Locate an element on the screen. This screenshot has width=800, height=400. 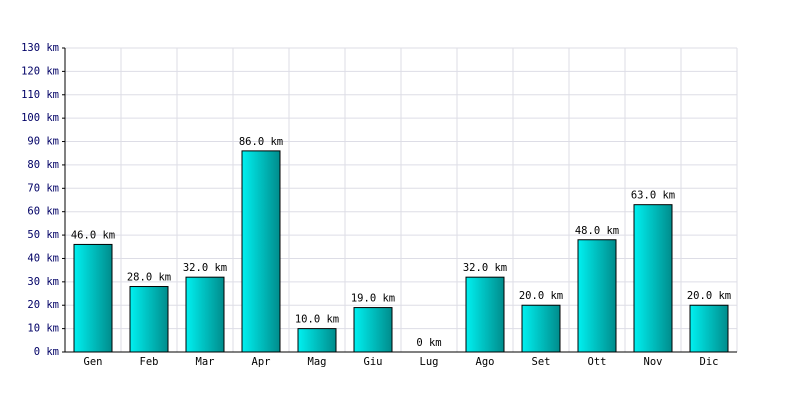
data-label: 28.0 km is located at coordinates (149, 278).